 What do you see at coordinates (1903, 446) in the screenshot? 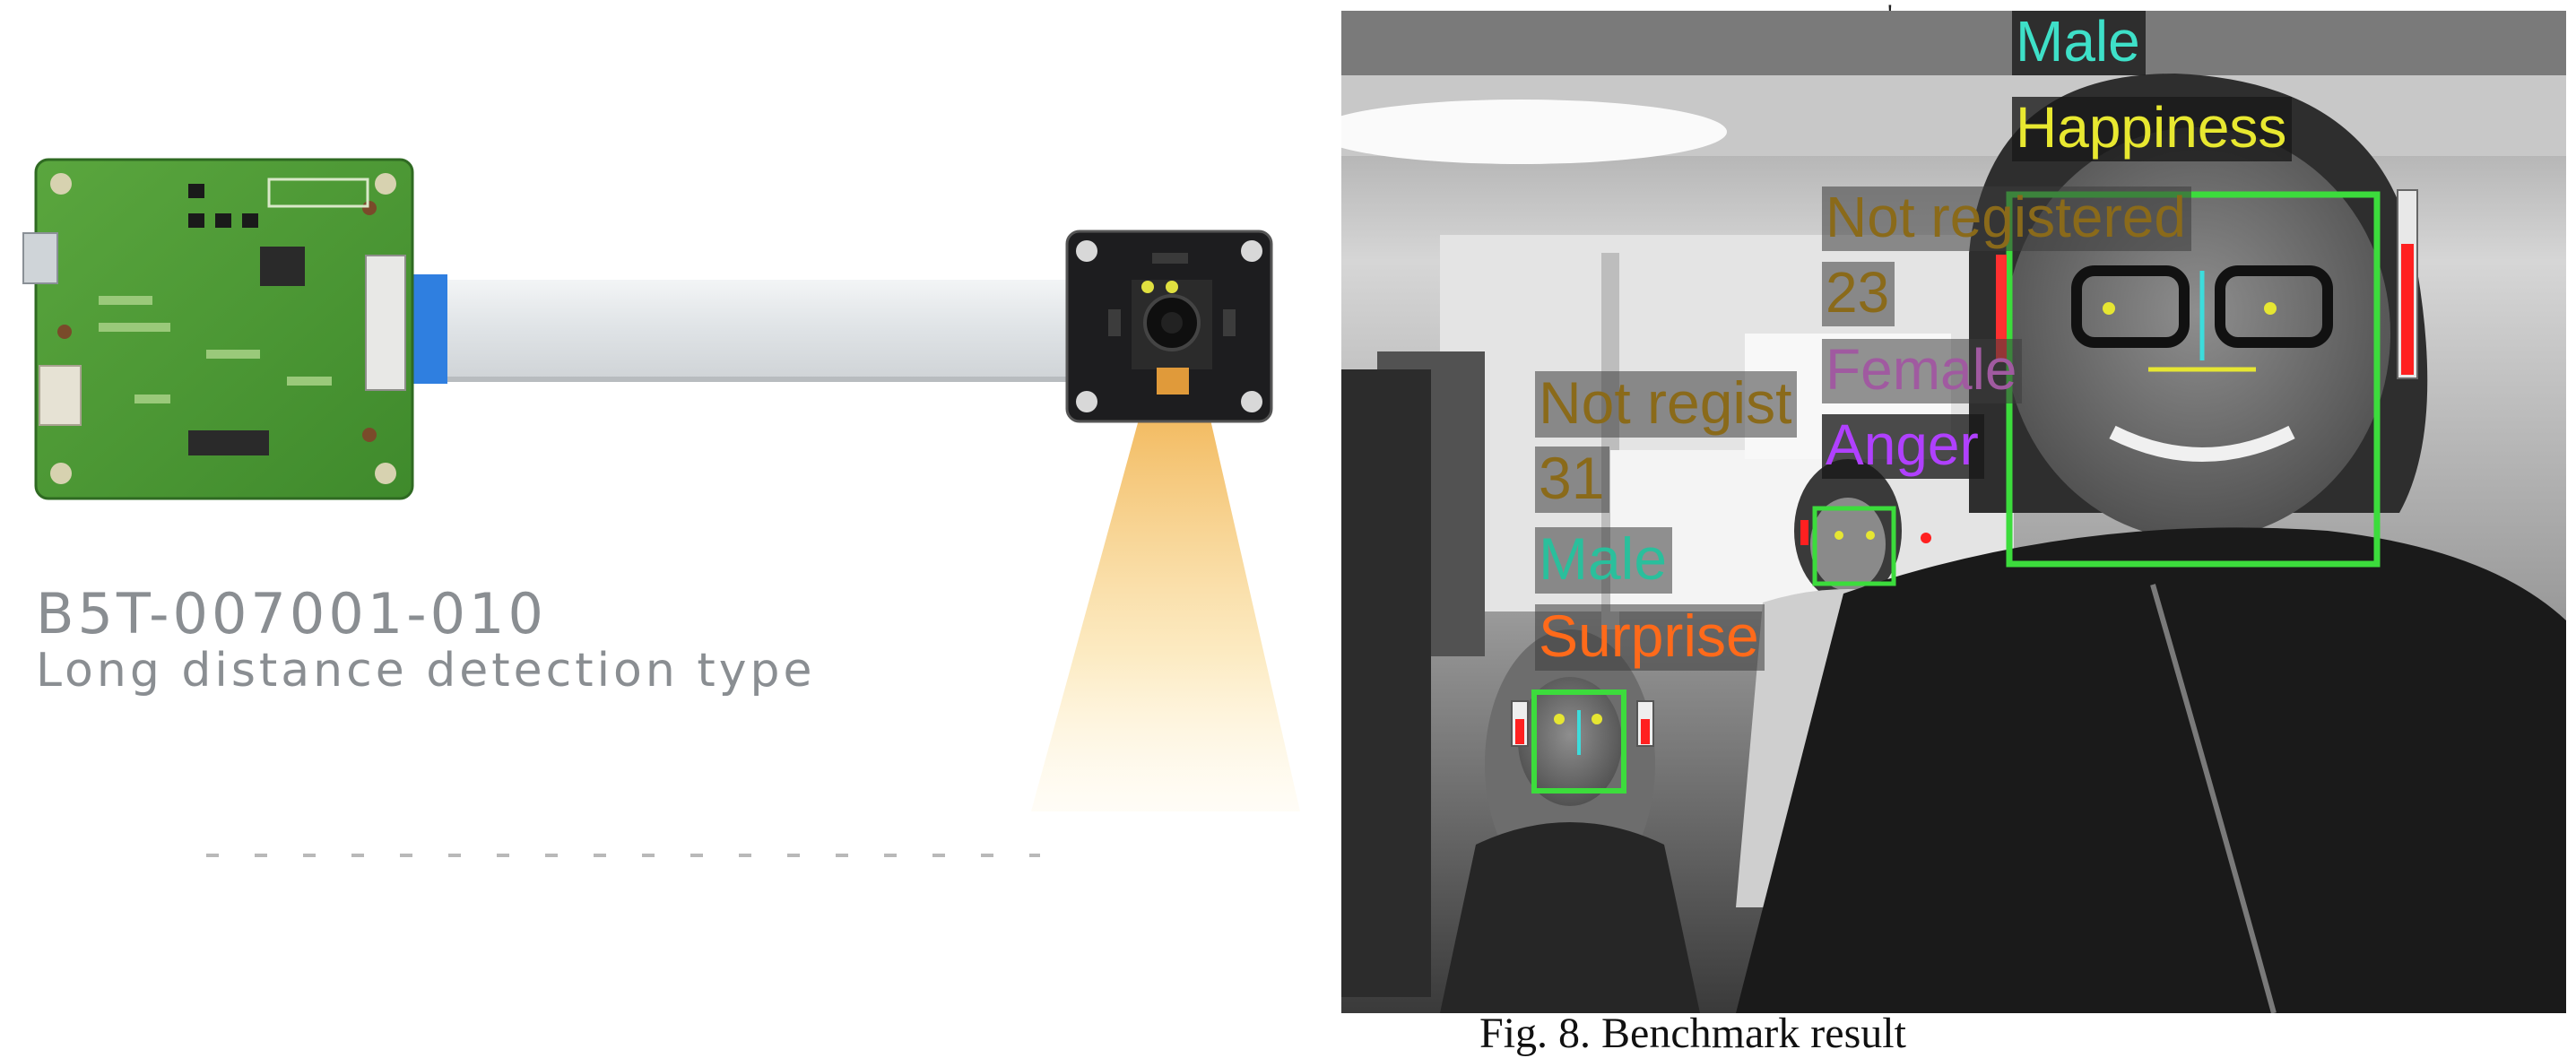
I see `middle-expression-label: Anger` at bounding box center [1903, 446].